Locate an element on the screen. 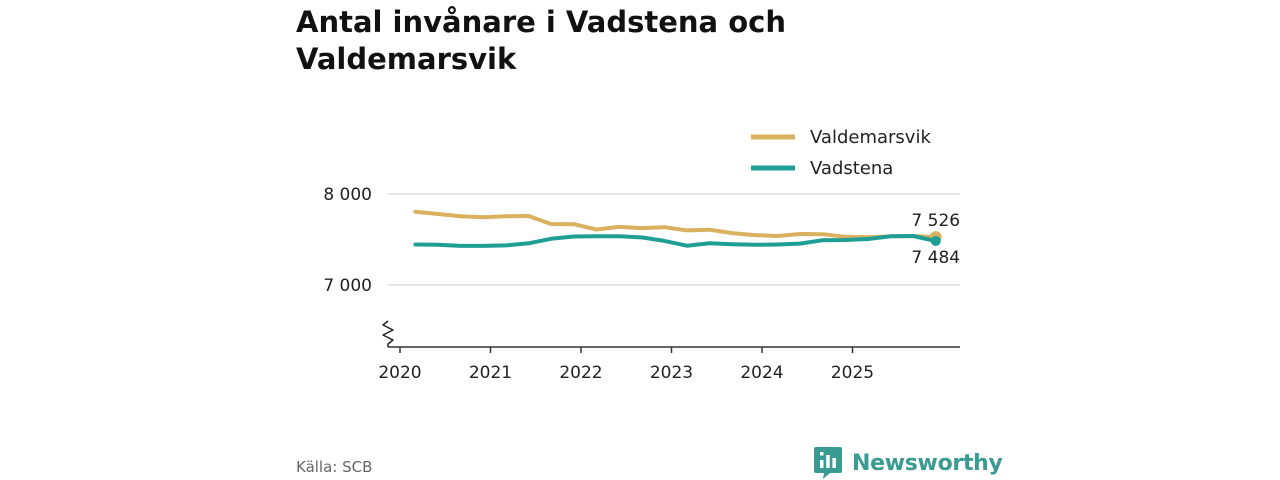  end-value-label-valdemarsvik: 7 526 is located at coordinates (935, 221).